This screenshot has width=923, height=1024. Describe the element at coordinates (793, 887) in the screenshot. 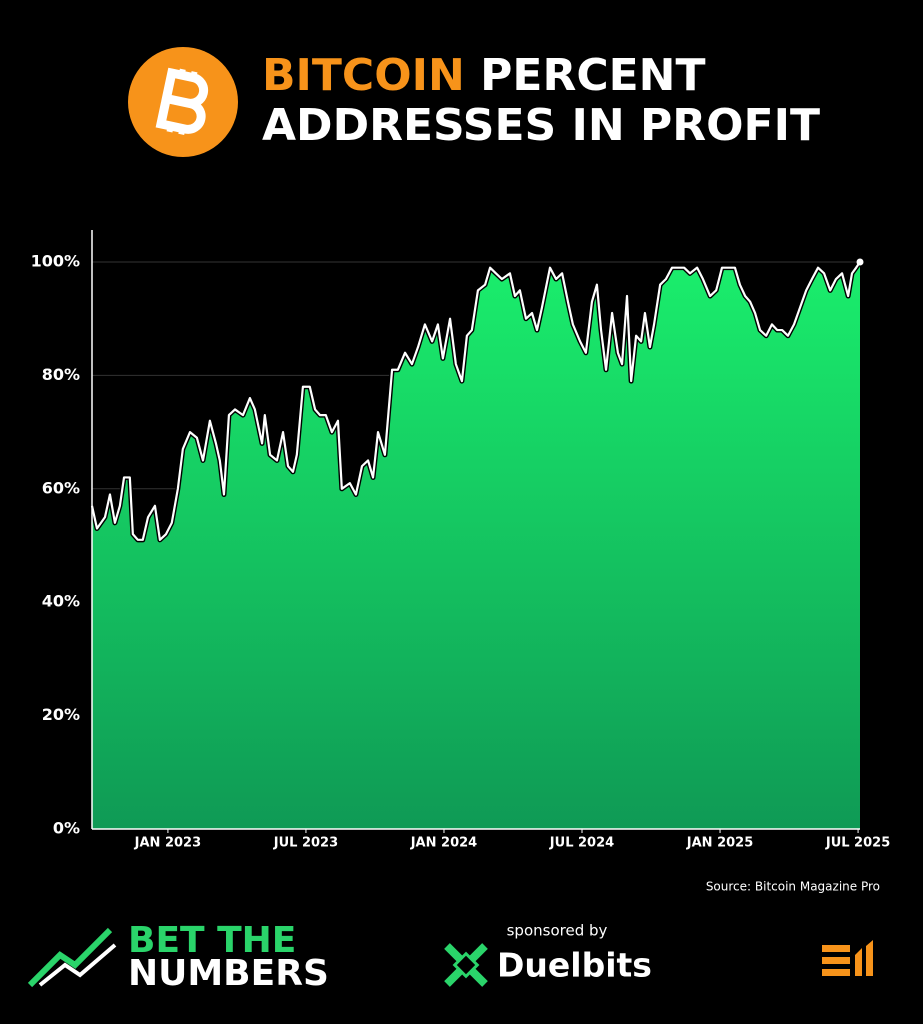

I see `source: Source: Bitcoin Magazine Pro` at that location.